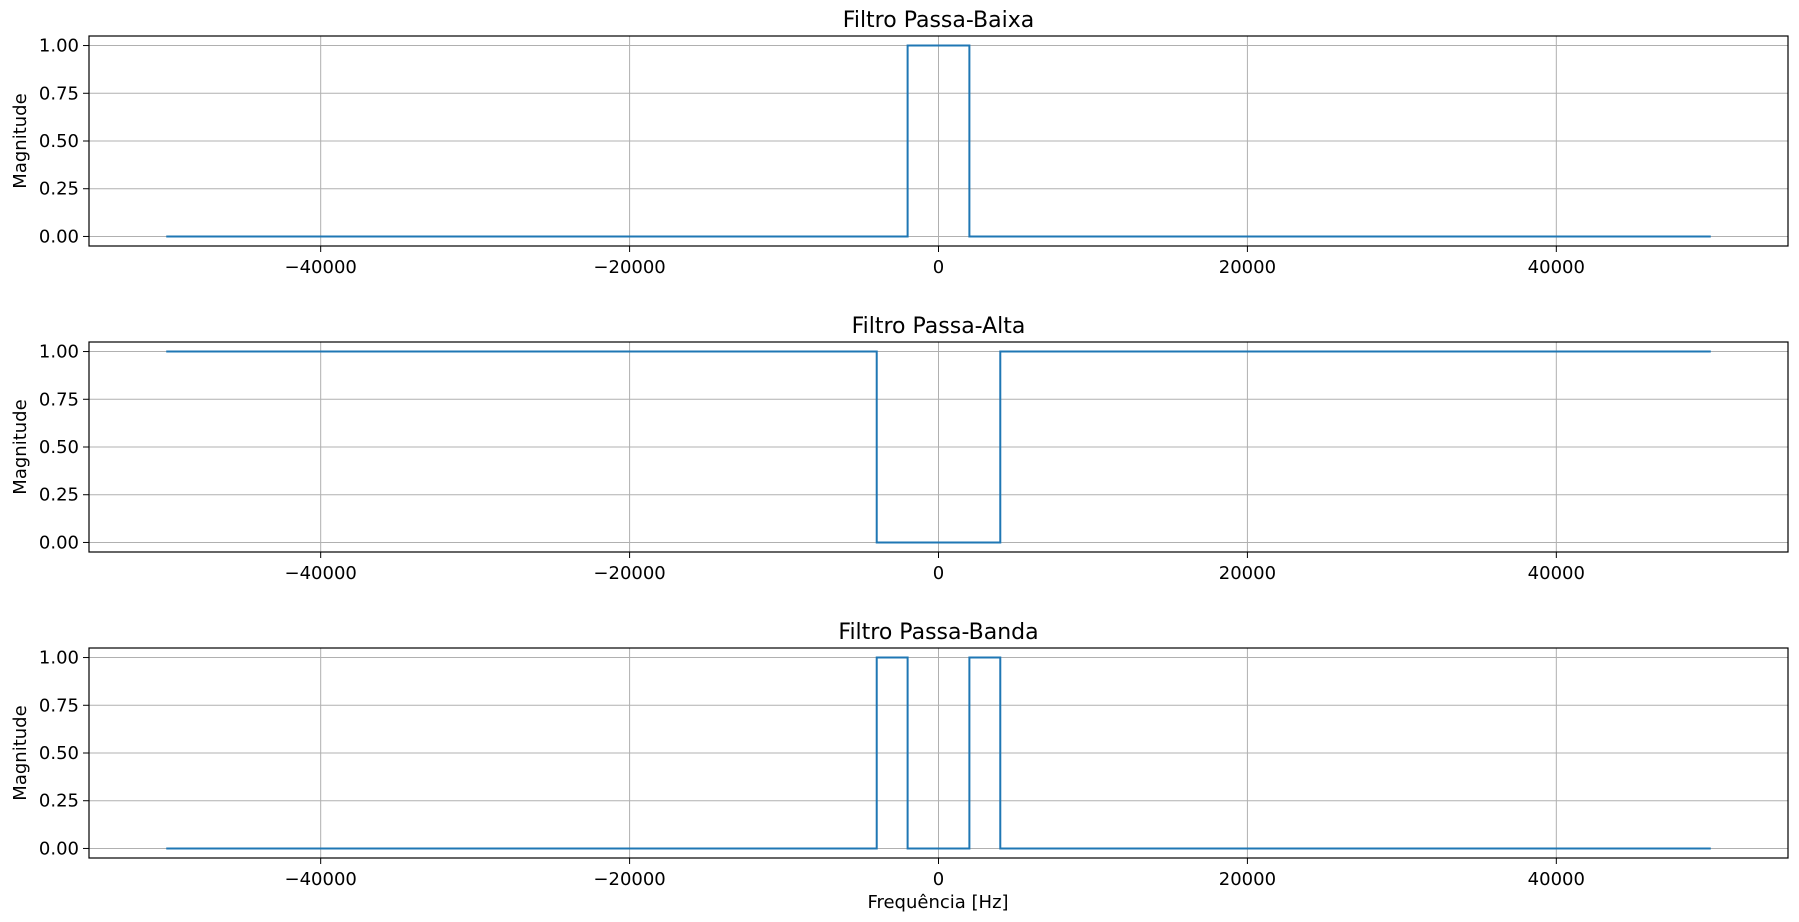 The width and height of the screenshot is (1799, 922). Describe the element at coordinates (939, 326) in the screenshot. I see `subplot-title: Filtro Passa-Alta` at that location.